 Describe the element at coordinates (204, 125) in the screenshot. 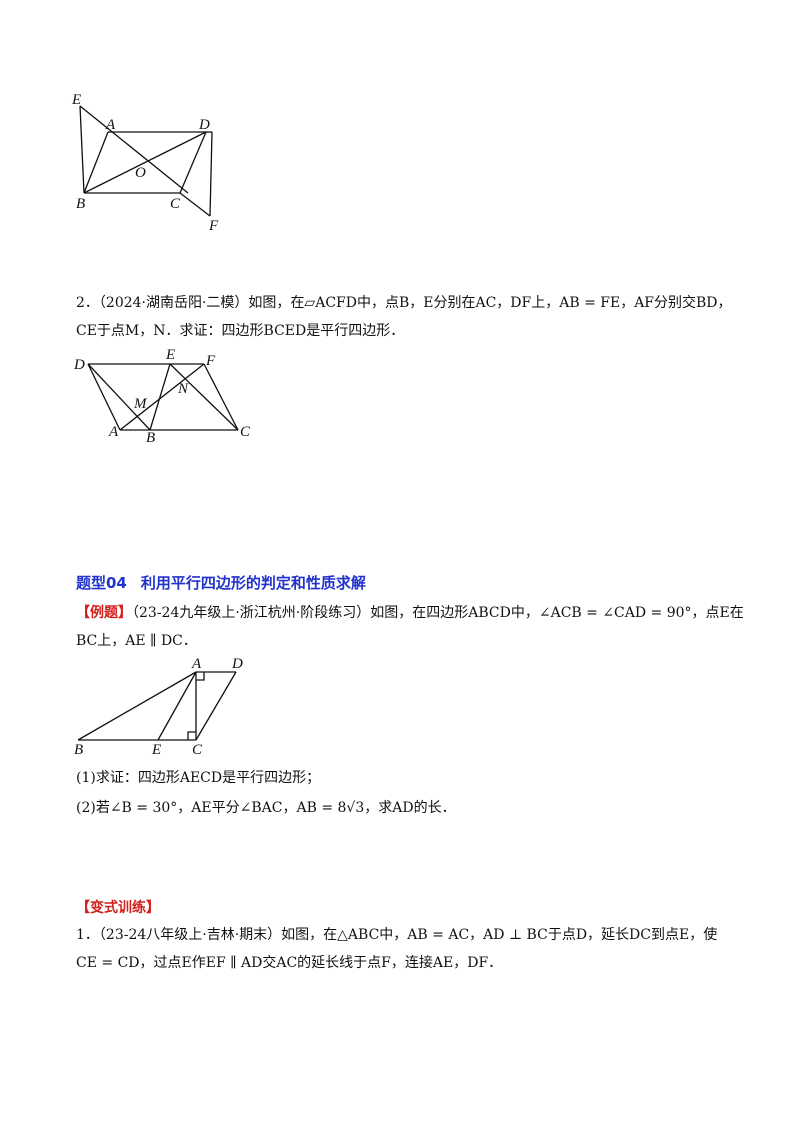

I see `figure1-label-D: D` at that location.